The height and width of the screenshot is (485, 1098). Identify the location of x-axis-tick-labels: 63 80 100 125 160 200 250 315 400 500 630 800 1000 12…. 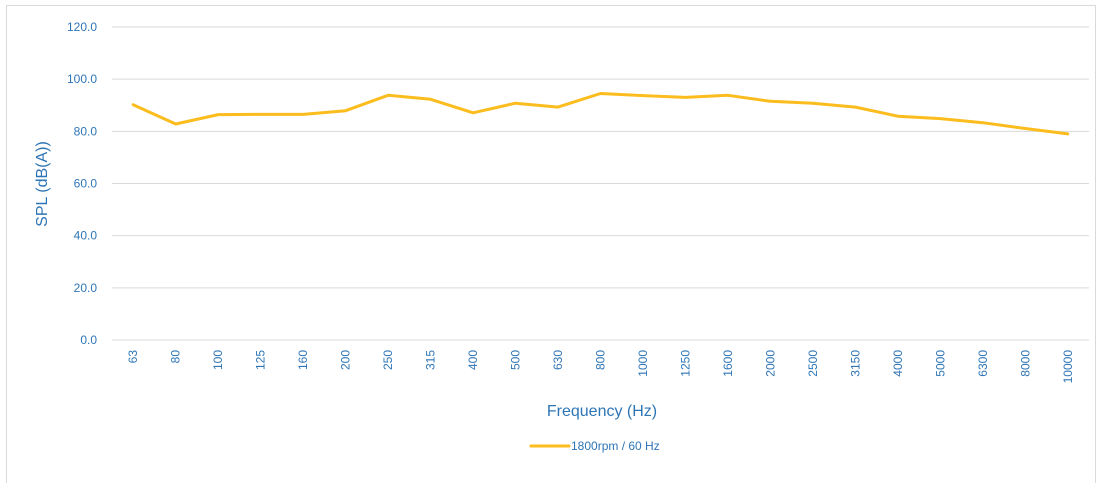
(600, 367).